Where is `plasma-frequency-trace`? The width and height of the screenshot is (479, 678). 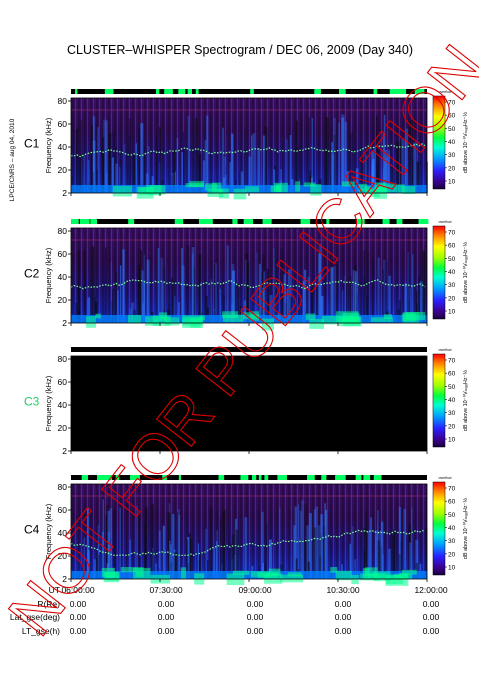
plasma-frequency-trace is located at coordinates (248, 284).